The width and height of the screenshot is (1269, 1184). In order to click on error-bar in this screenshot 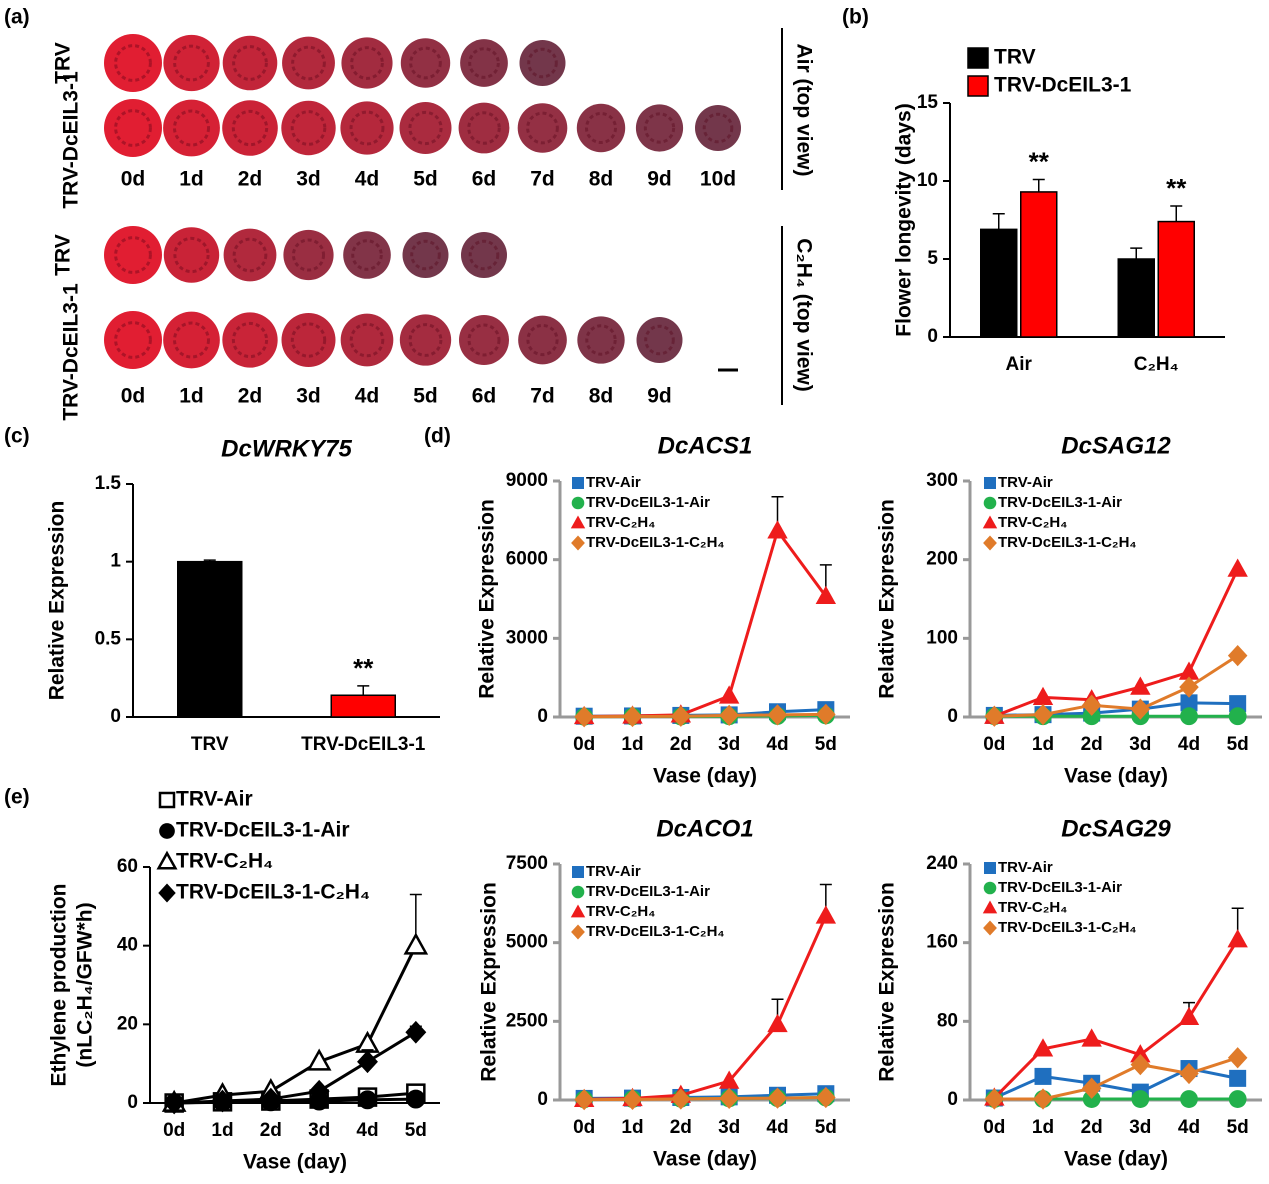, I will do `click(363, 690)`.